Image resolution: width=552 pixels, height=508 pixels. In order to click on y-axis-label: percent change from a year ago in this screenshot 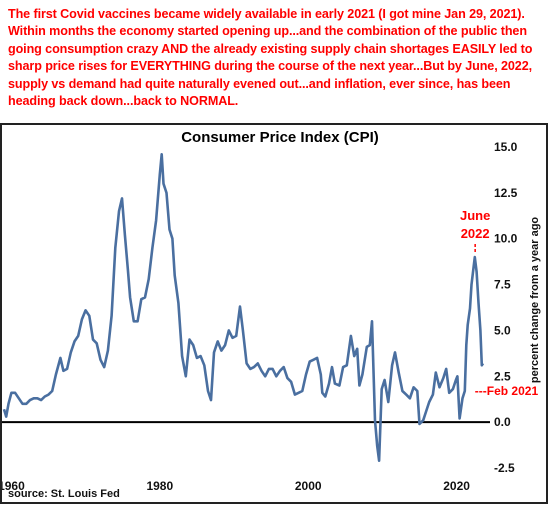, I will do `click(535, 300)`.